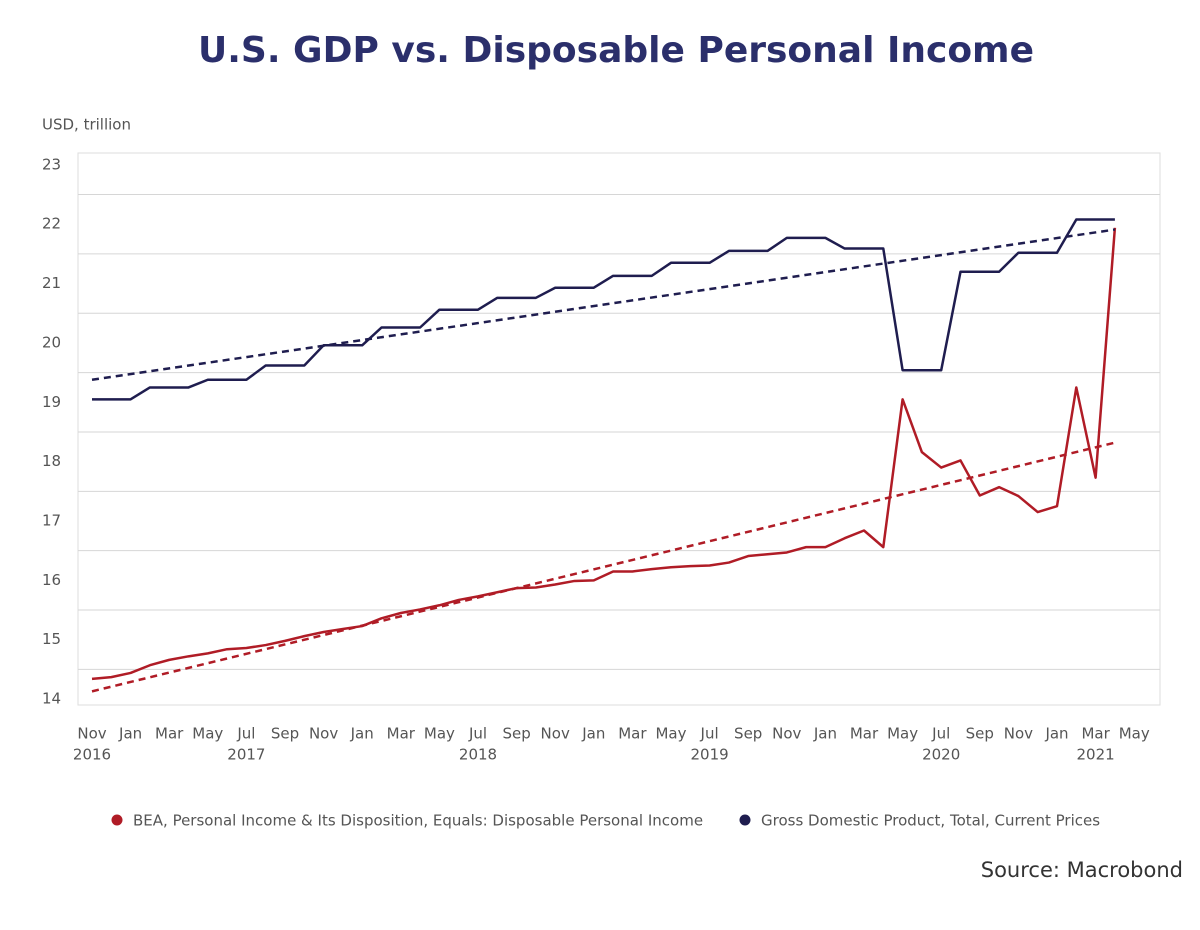 The width and height of the screenshot is (1200, 930). Describe the element at coordinates (51, 580) in the screenshot. I see `y-tick-label: 16` at that location.